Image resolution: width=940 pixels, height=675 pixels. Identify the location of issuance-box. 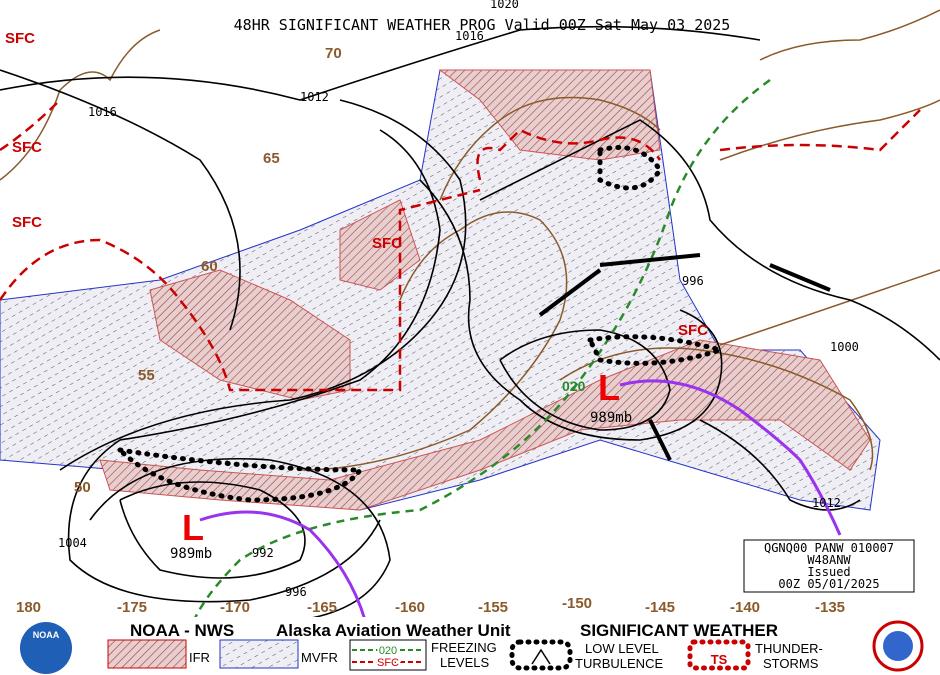
(829, 566).